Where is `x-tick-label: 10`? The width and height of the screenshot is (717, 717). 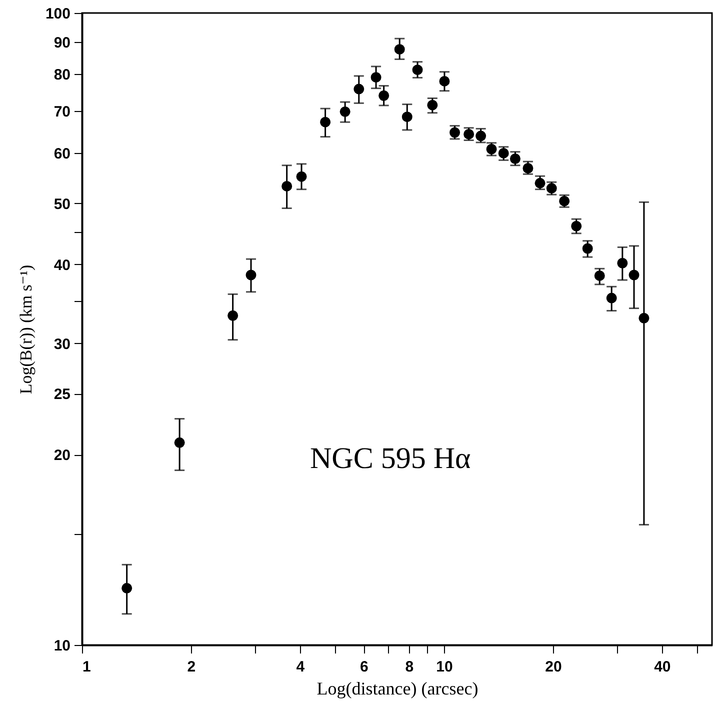 x-tick-label: 10 is located at coordinates (444, 667).